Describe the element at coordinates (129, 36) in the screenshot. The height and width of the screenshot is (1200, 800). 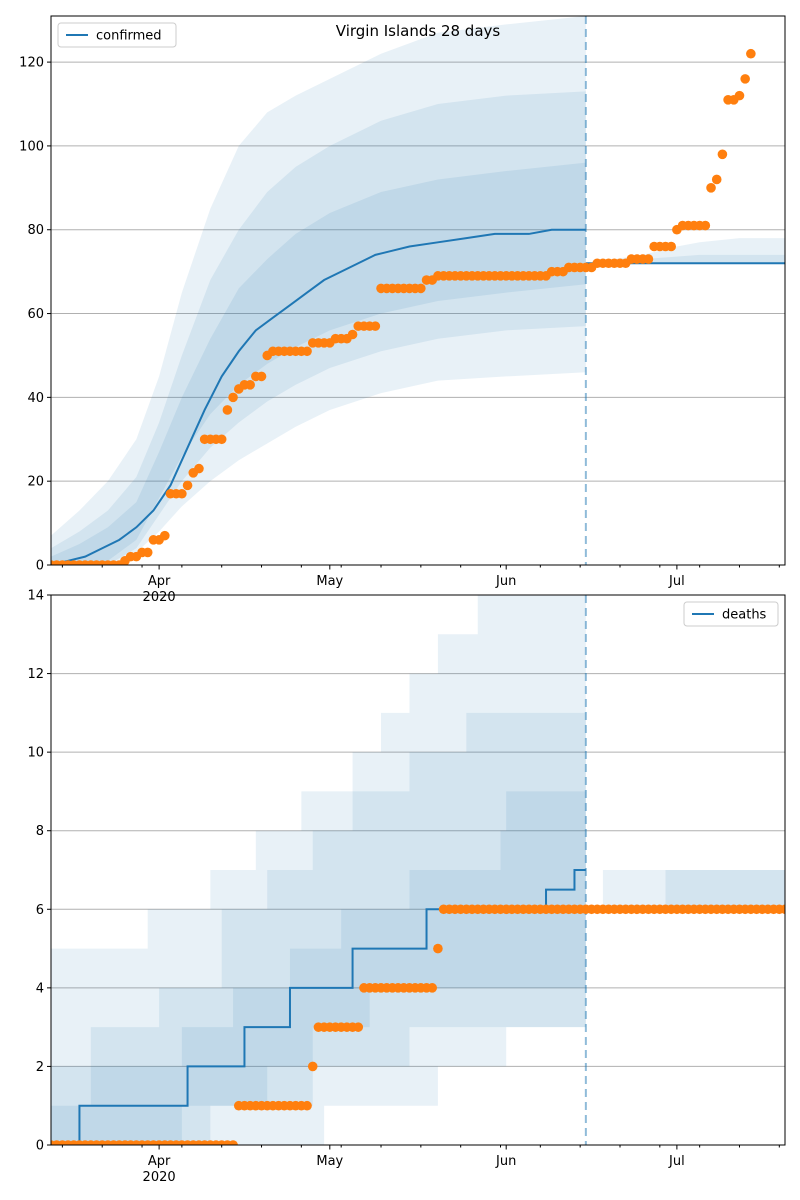
I see `legend-label: confirmed` at that location.